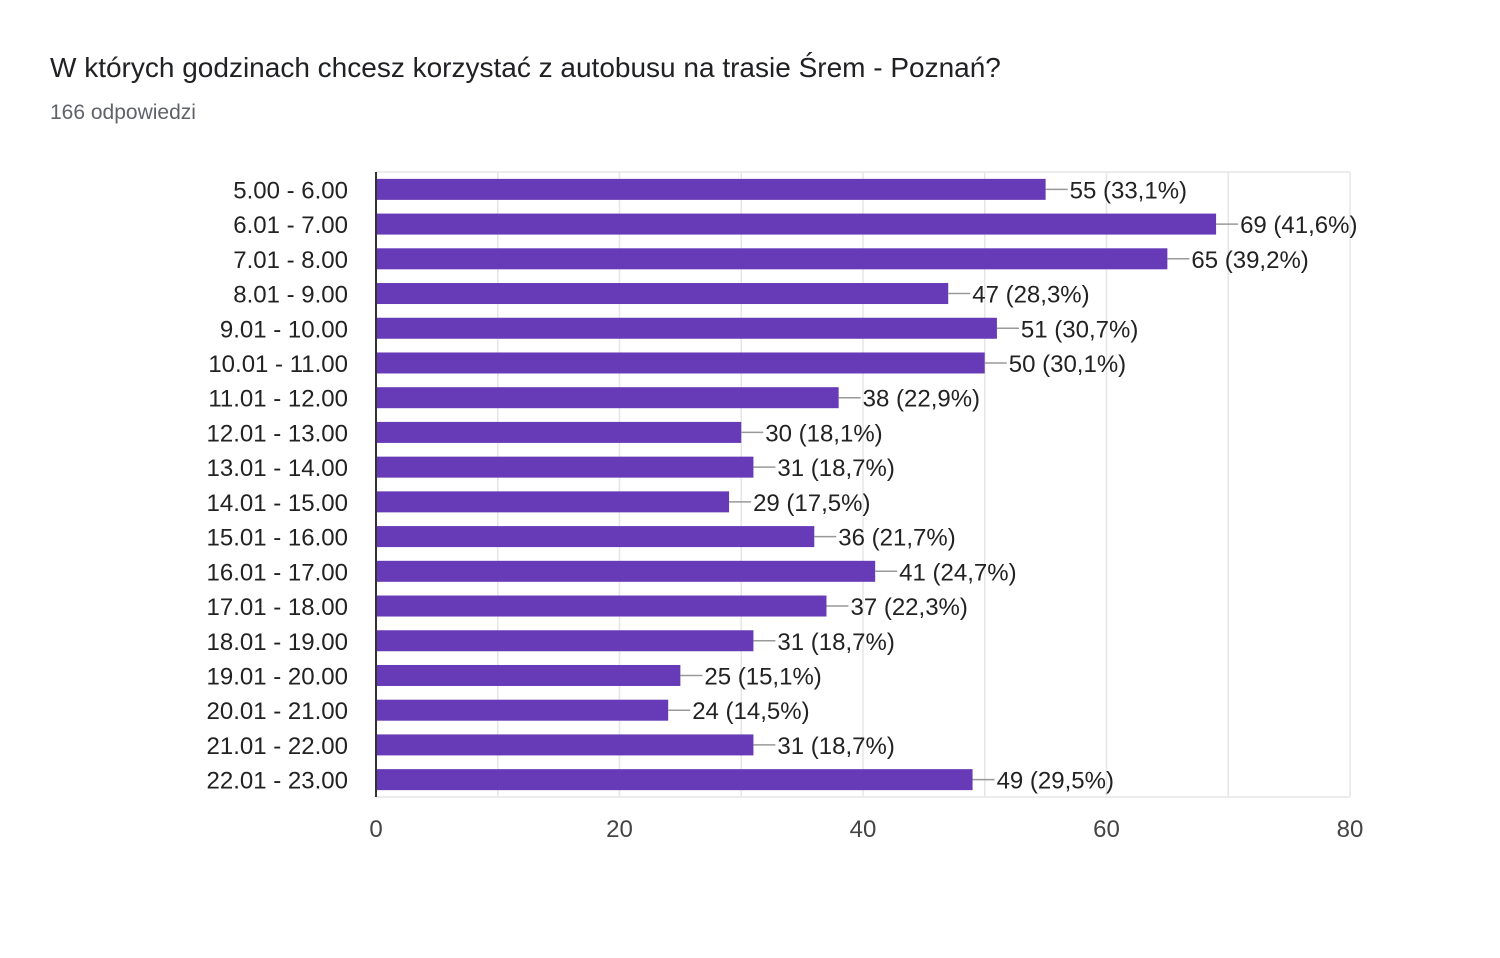 This screenshot has width=1500, height=958. What do you see at coordinates (123, 112) in the screenshot?
I see `response-count: 166 odpowiedzi` at bounding box center [123, 112].